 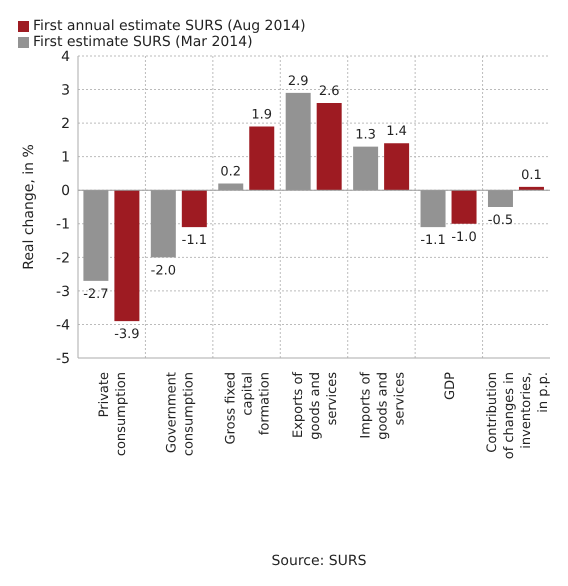 What do you see at coordinates (28, 207) in the screenshot?
I see `y-axis-title: Real change, in %` at bounding box center [28, 207].